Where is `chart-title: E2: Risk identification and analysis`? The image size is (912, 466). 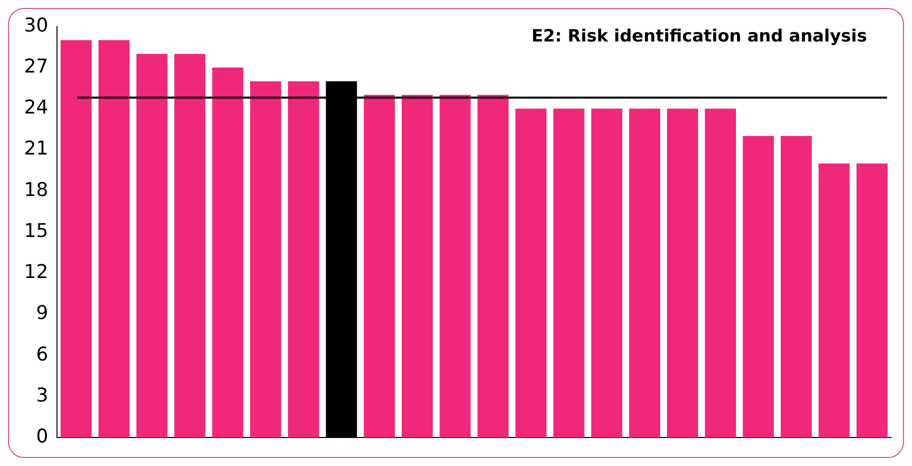
chart-title: E2: Risk identification and analysis is located at coordinates (699, 36).